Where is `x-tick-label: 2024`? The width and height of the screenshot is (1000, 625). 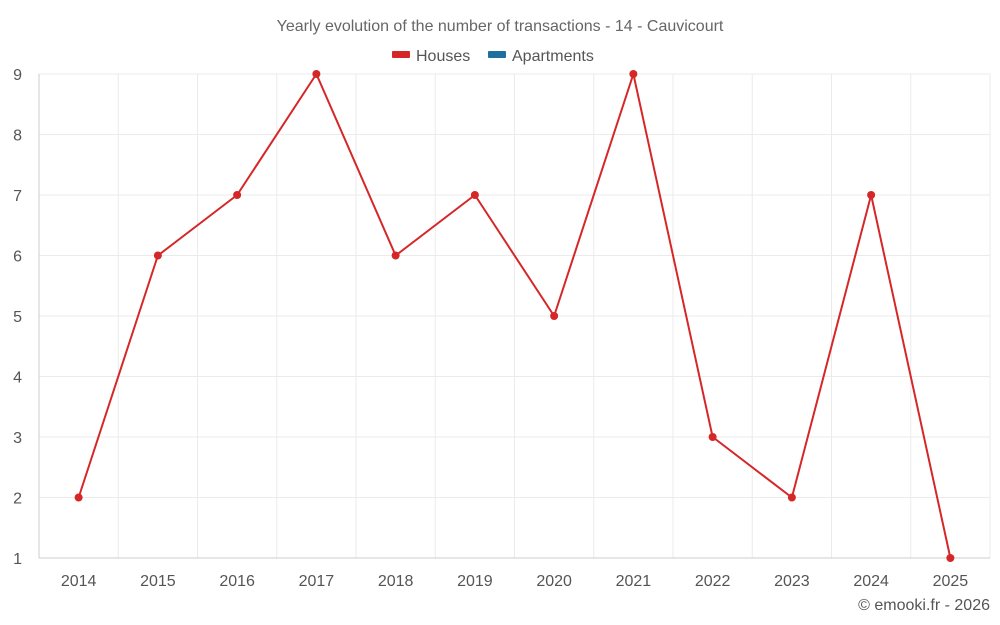 x-tick-label: 2024 is located at coordinates (871, 581).